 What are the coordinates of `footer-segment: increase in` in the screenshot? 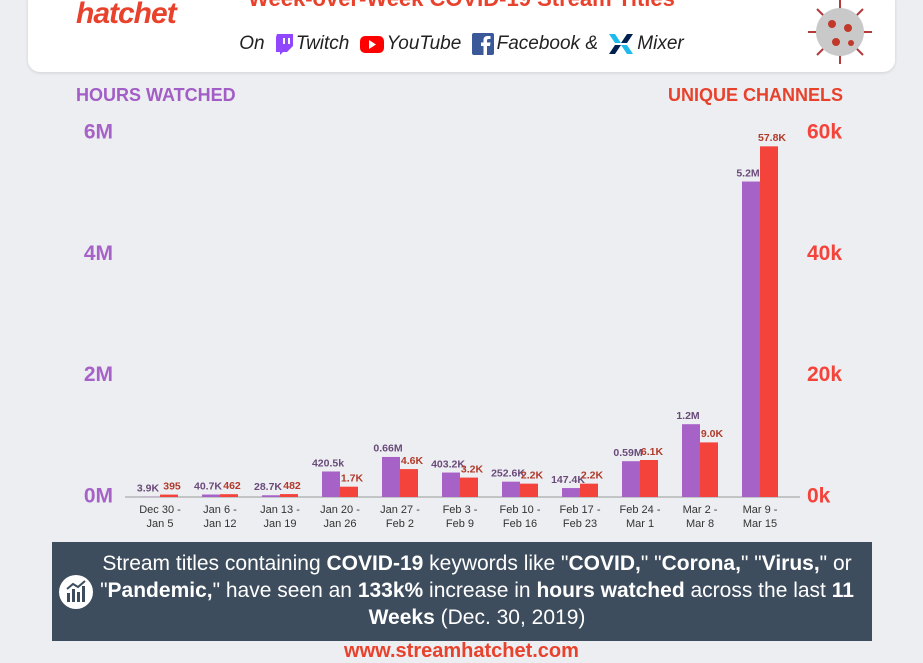 It's located at (479, 590).